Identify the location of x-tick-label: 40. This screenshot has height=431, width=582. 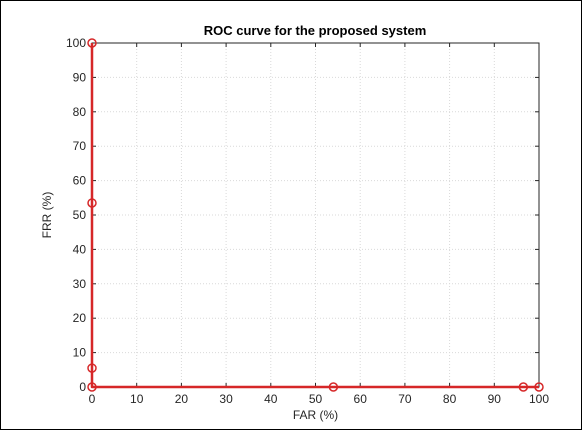
(271, 399).